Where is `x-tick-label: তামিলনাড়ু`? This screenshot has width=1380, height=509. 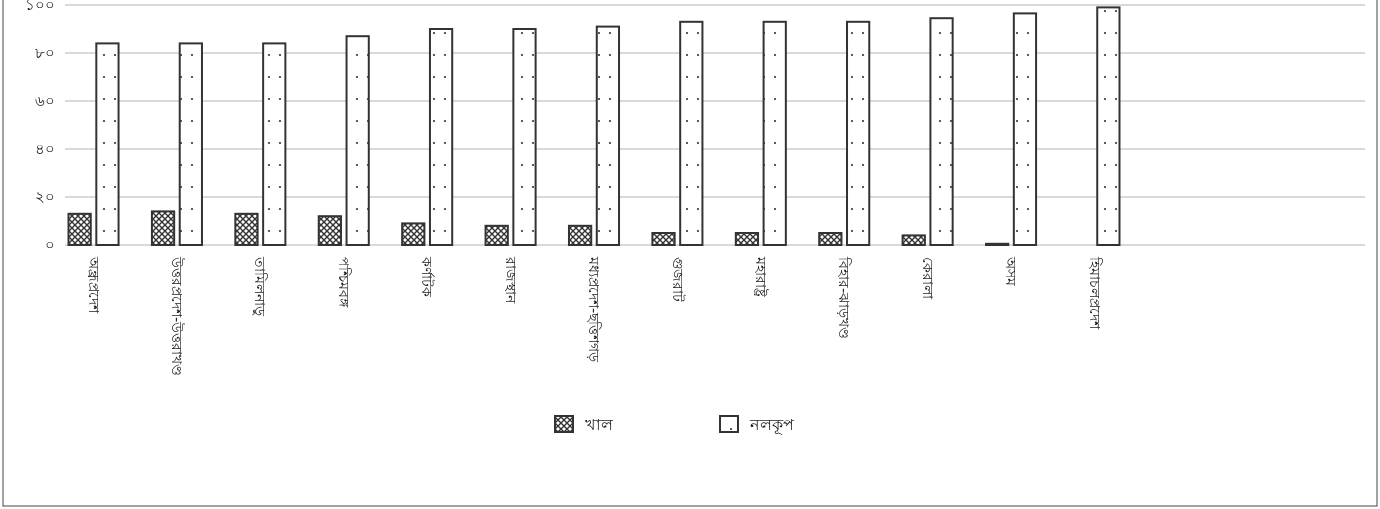 x-tick-label: তামিলনাড়ু is located at coordinates (260, 286).